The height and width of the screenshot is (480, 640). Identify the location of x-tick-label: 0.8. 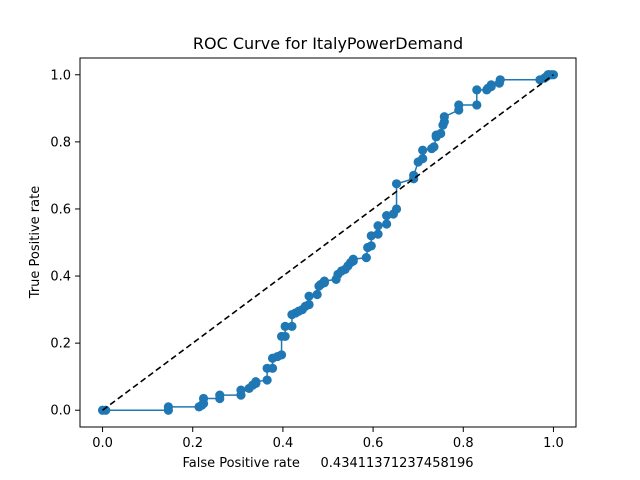
(463, 443).